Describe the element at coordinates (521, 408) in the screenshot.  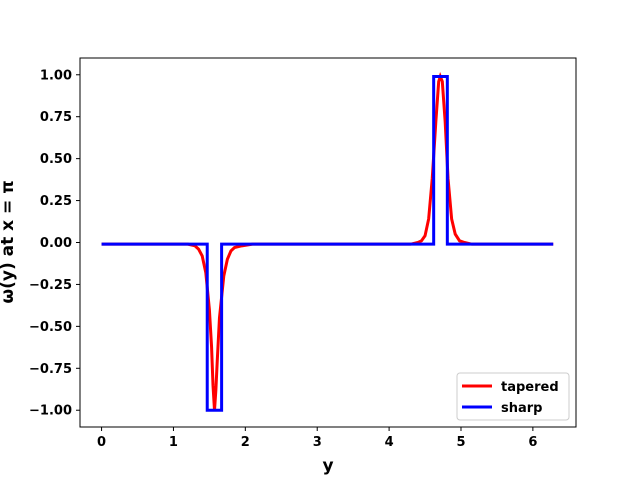
I see `legend-label-sharp: sharp` at that location.